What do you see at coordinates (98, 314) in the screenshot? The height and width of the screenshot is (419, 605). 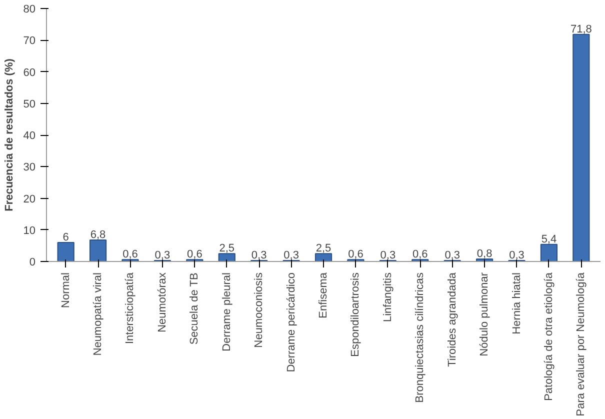 I see `x-tick-label: Neumopatía viral` at bounding box center [98, 314].